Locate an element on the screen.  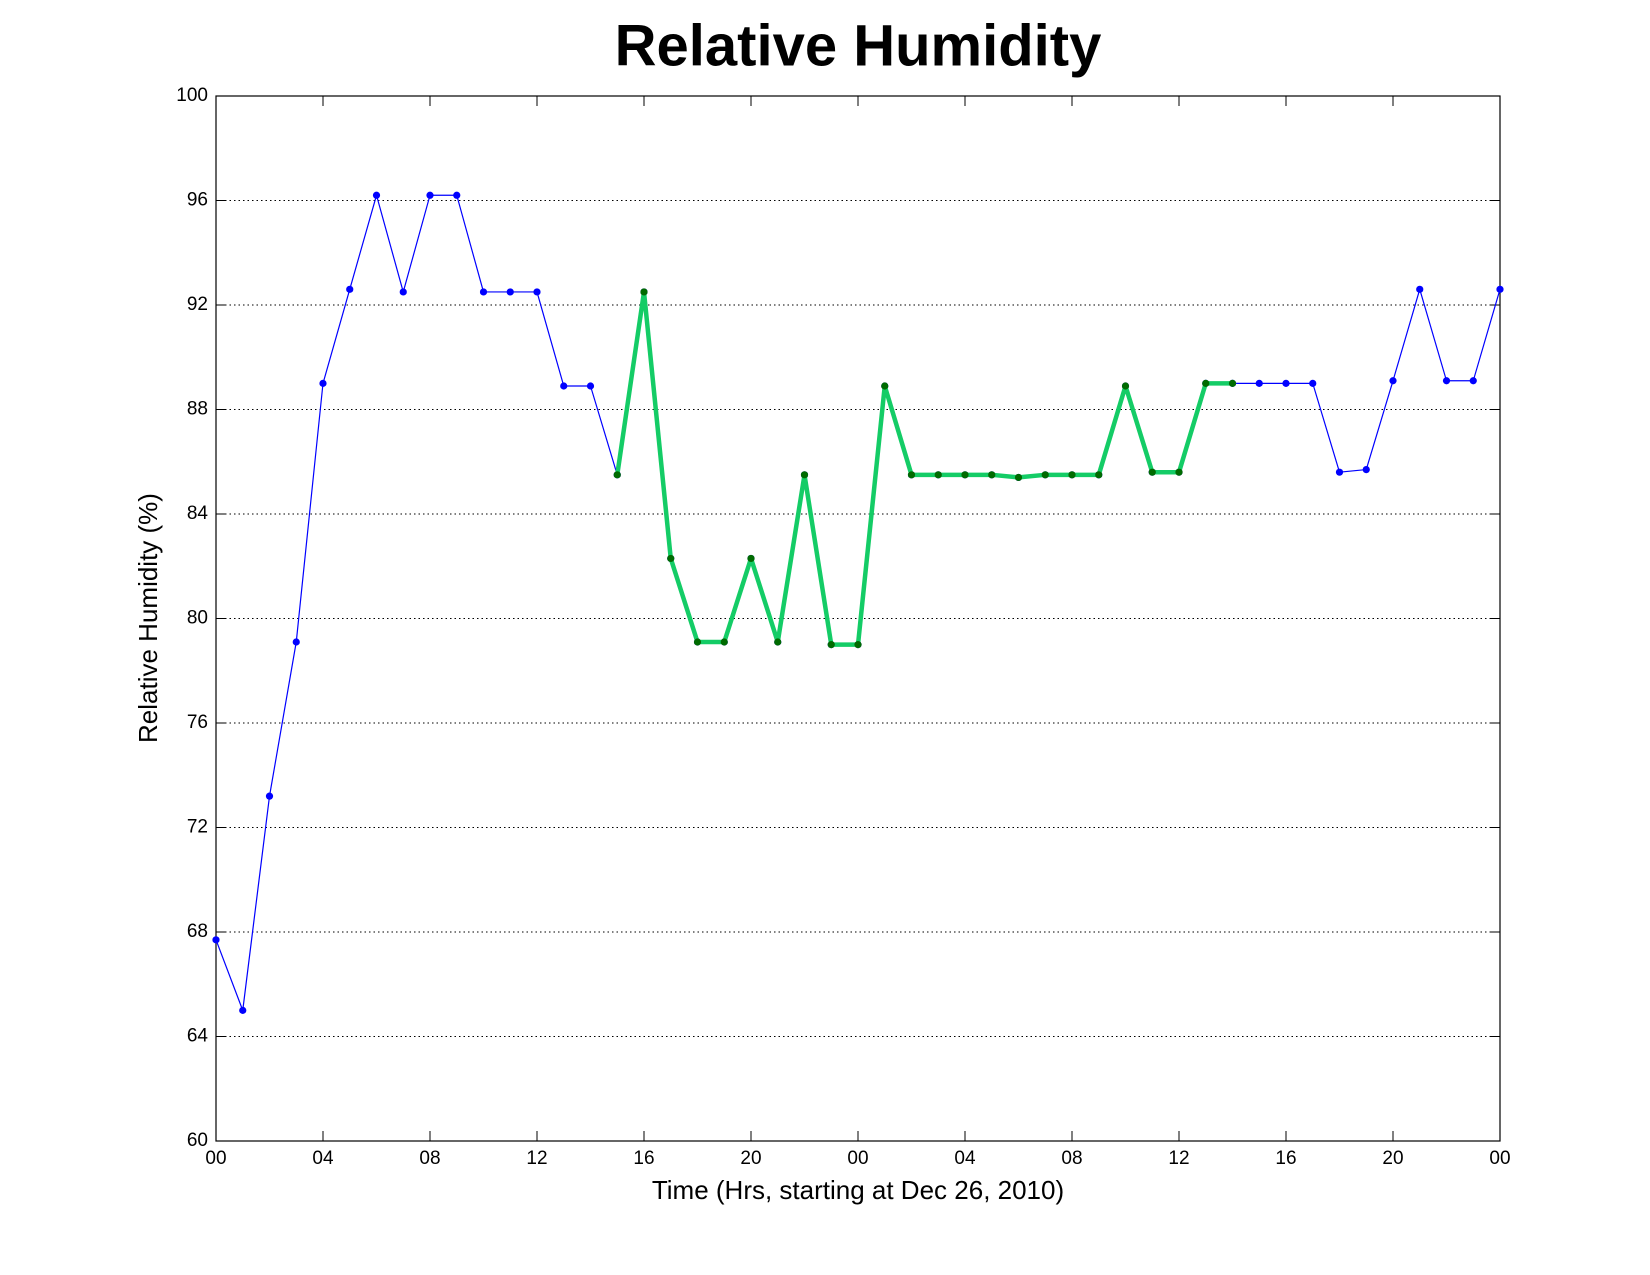
y-tick-label: 88 is located at coordinates (197, 409).